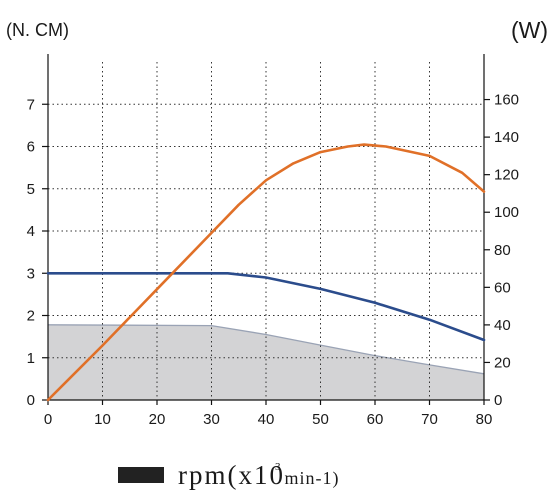 The image size is (554, 499). Describe the element at coordinates (375, 419) in the screenshot. I see `x-tick-label-60: 60` at that location.